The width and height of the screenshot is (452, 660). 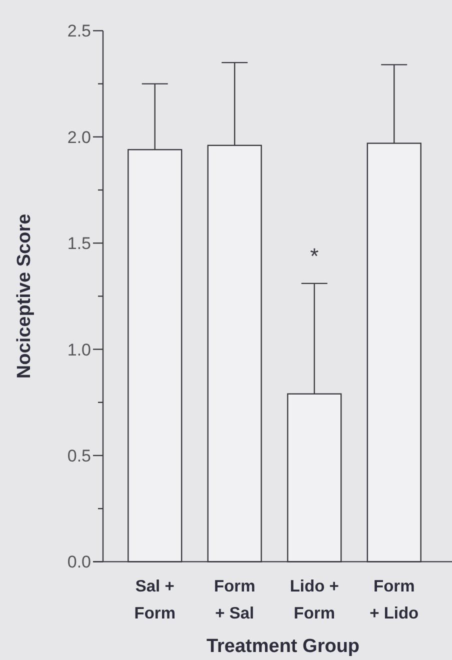 I want to click on annotation: *, so click(x=315, y=255).